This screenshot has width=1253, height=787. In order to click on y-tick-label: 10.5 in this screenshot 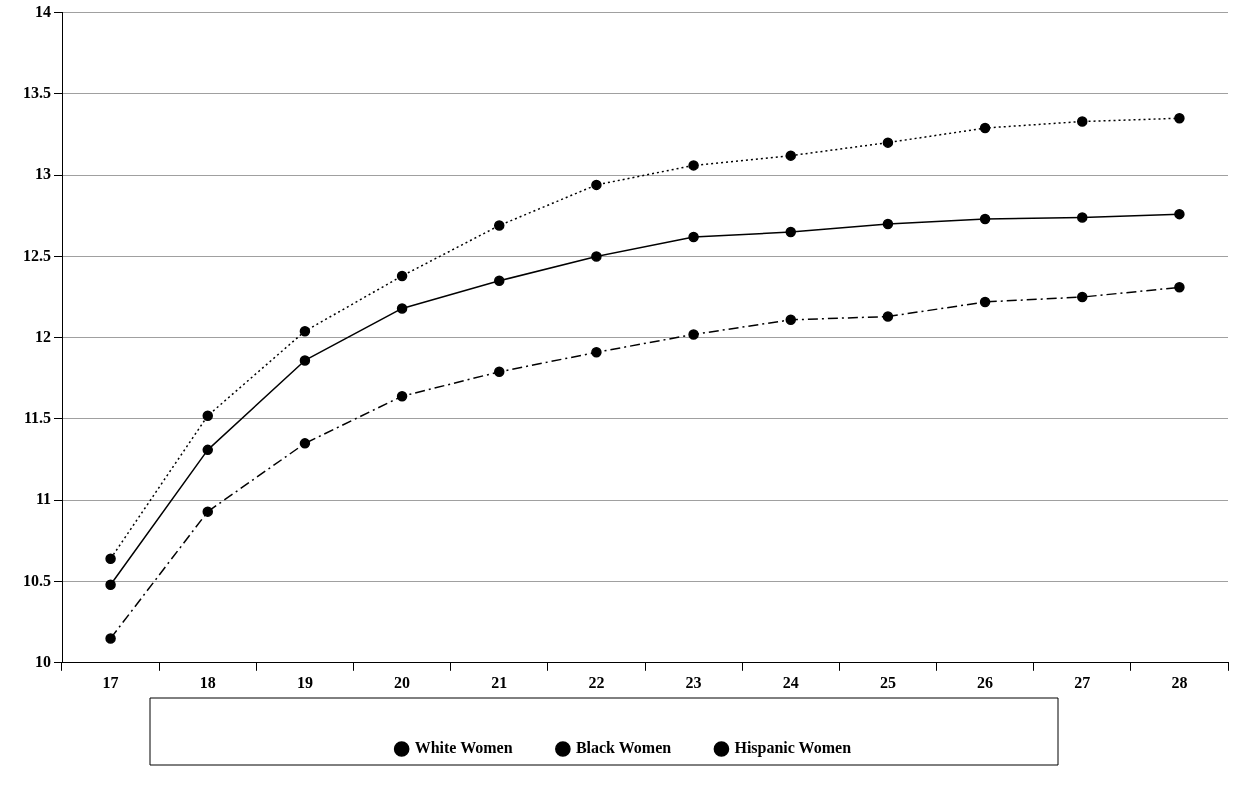, I will do `click(37, 580)`.